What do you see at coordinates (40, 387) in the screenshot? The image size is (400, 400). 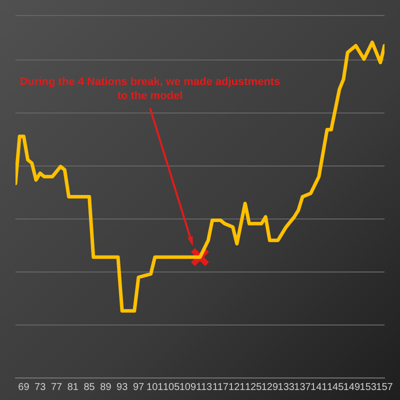 I see `x-tick-label: 73` at bounding box center [40, 387].